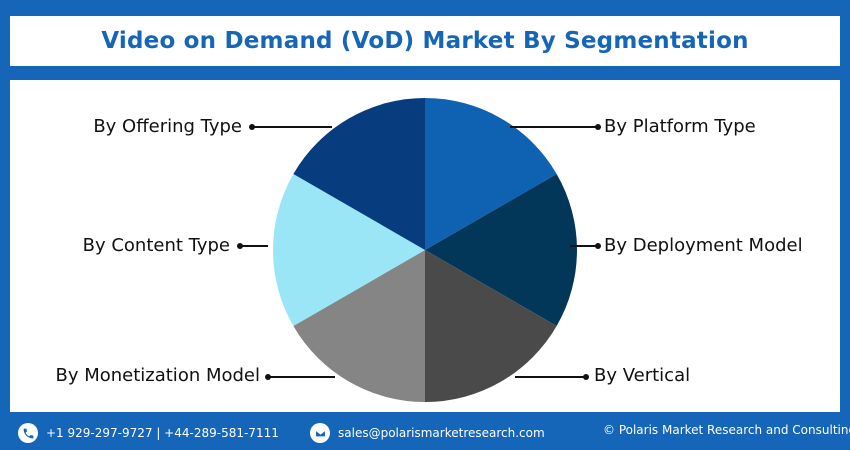  Describe the element at coordinates (441, 433) in the screenshot. I see `footer-email-text: sales@polarismarketresearch.com` at that location.